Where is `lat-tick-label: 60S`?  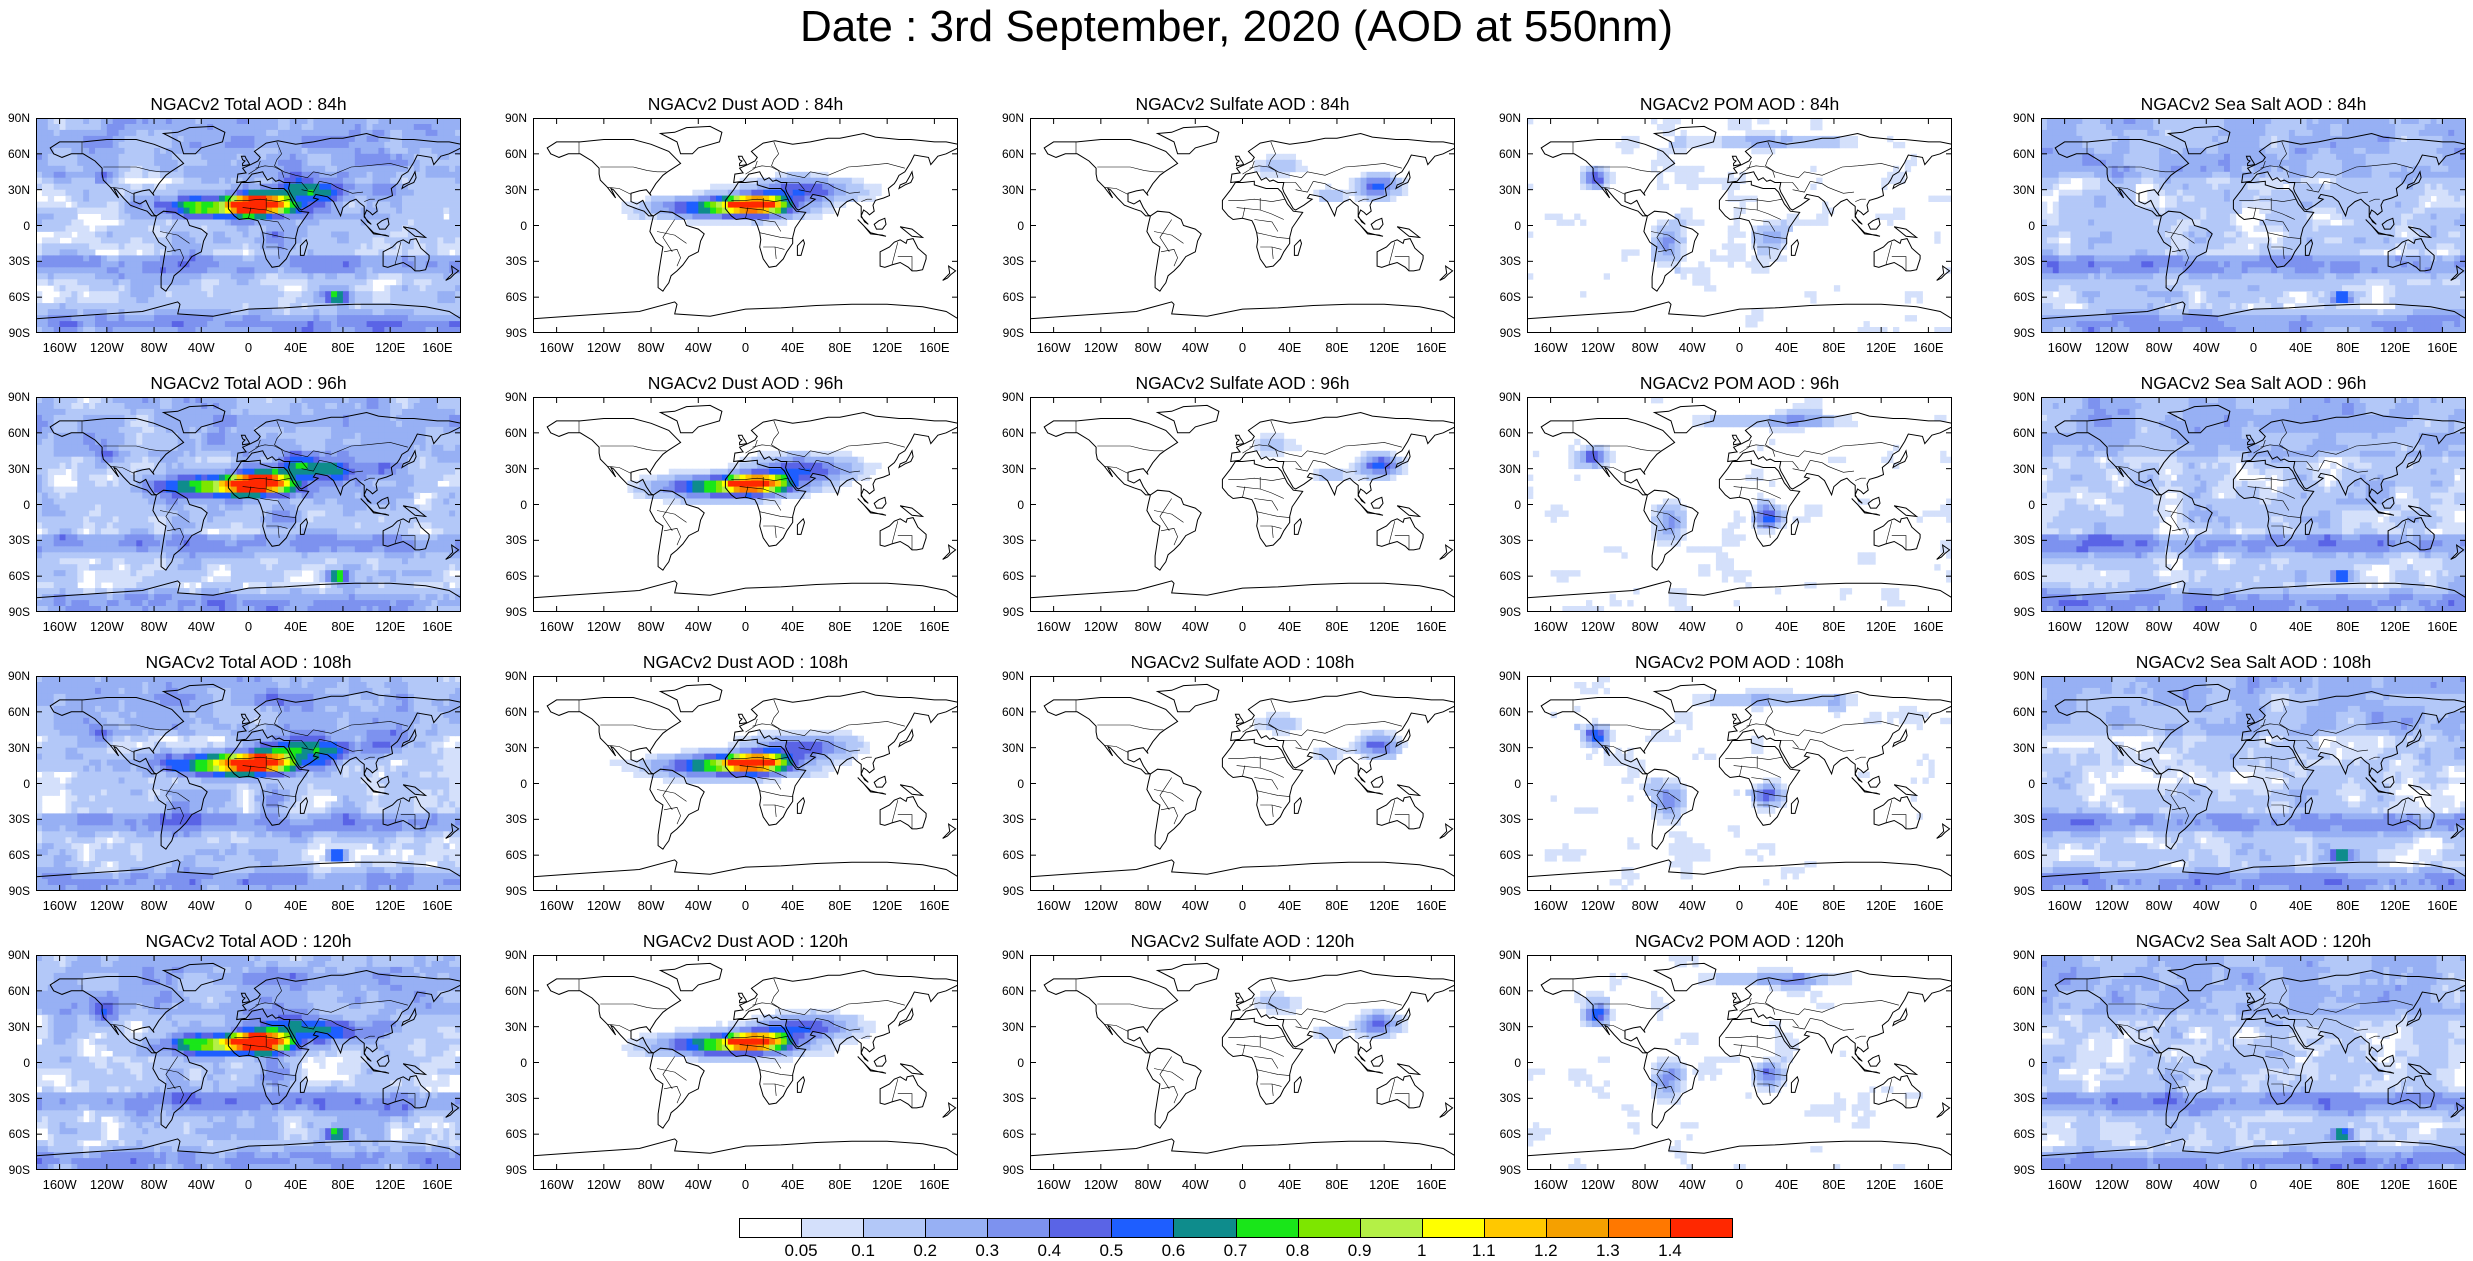 lat-tick-label: 60S is located at coordinates (507, 297).